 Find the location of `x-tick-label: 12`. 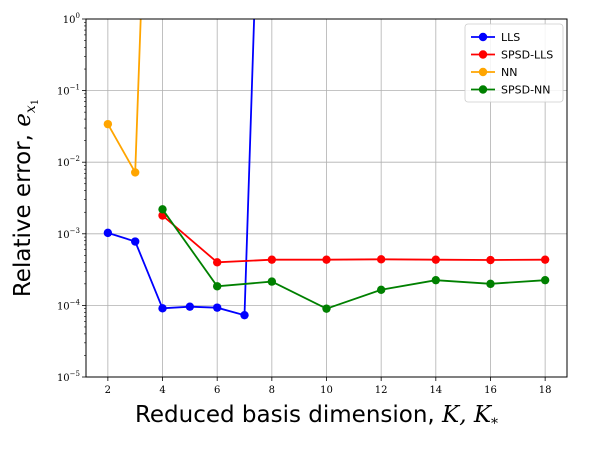

x-tick-label: 12 is located at coordinates (381, 390).